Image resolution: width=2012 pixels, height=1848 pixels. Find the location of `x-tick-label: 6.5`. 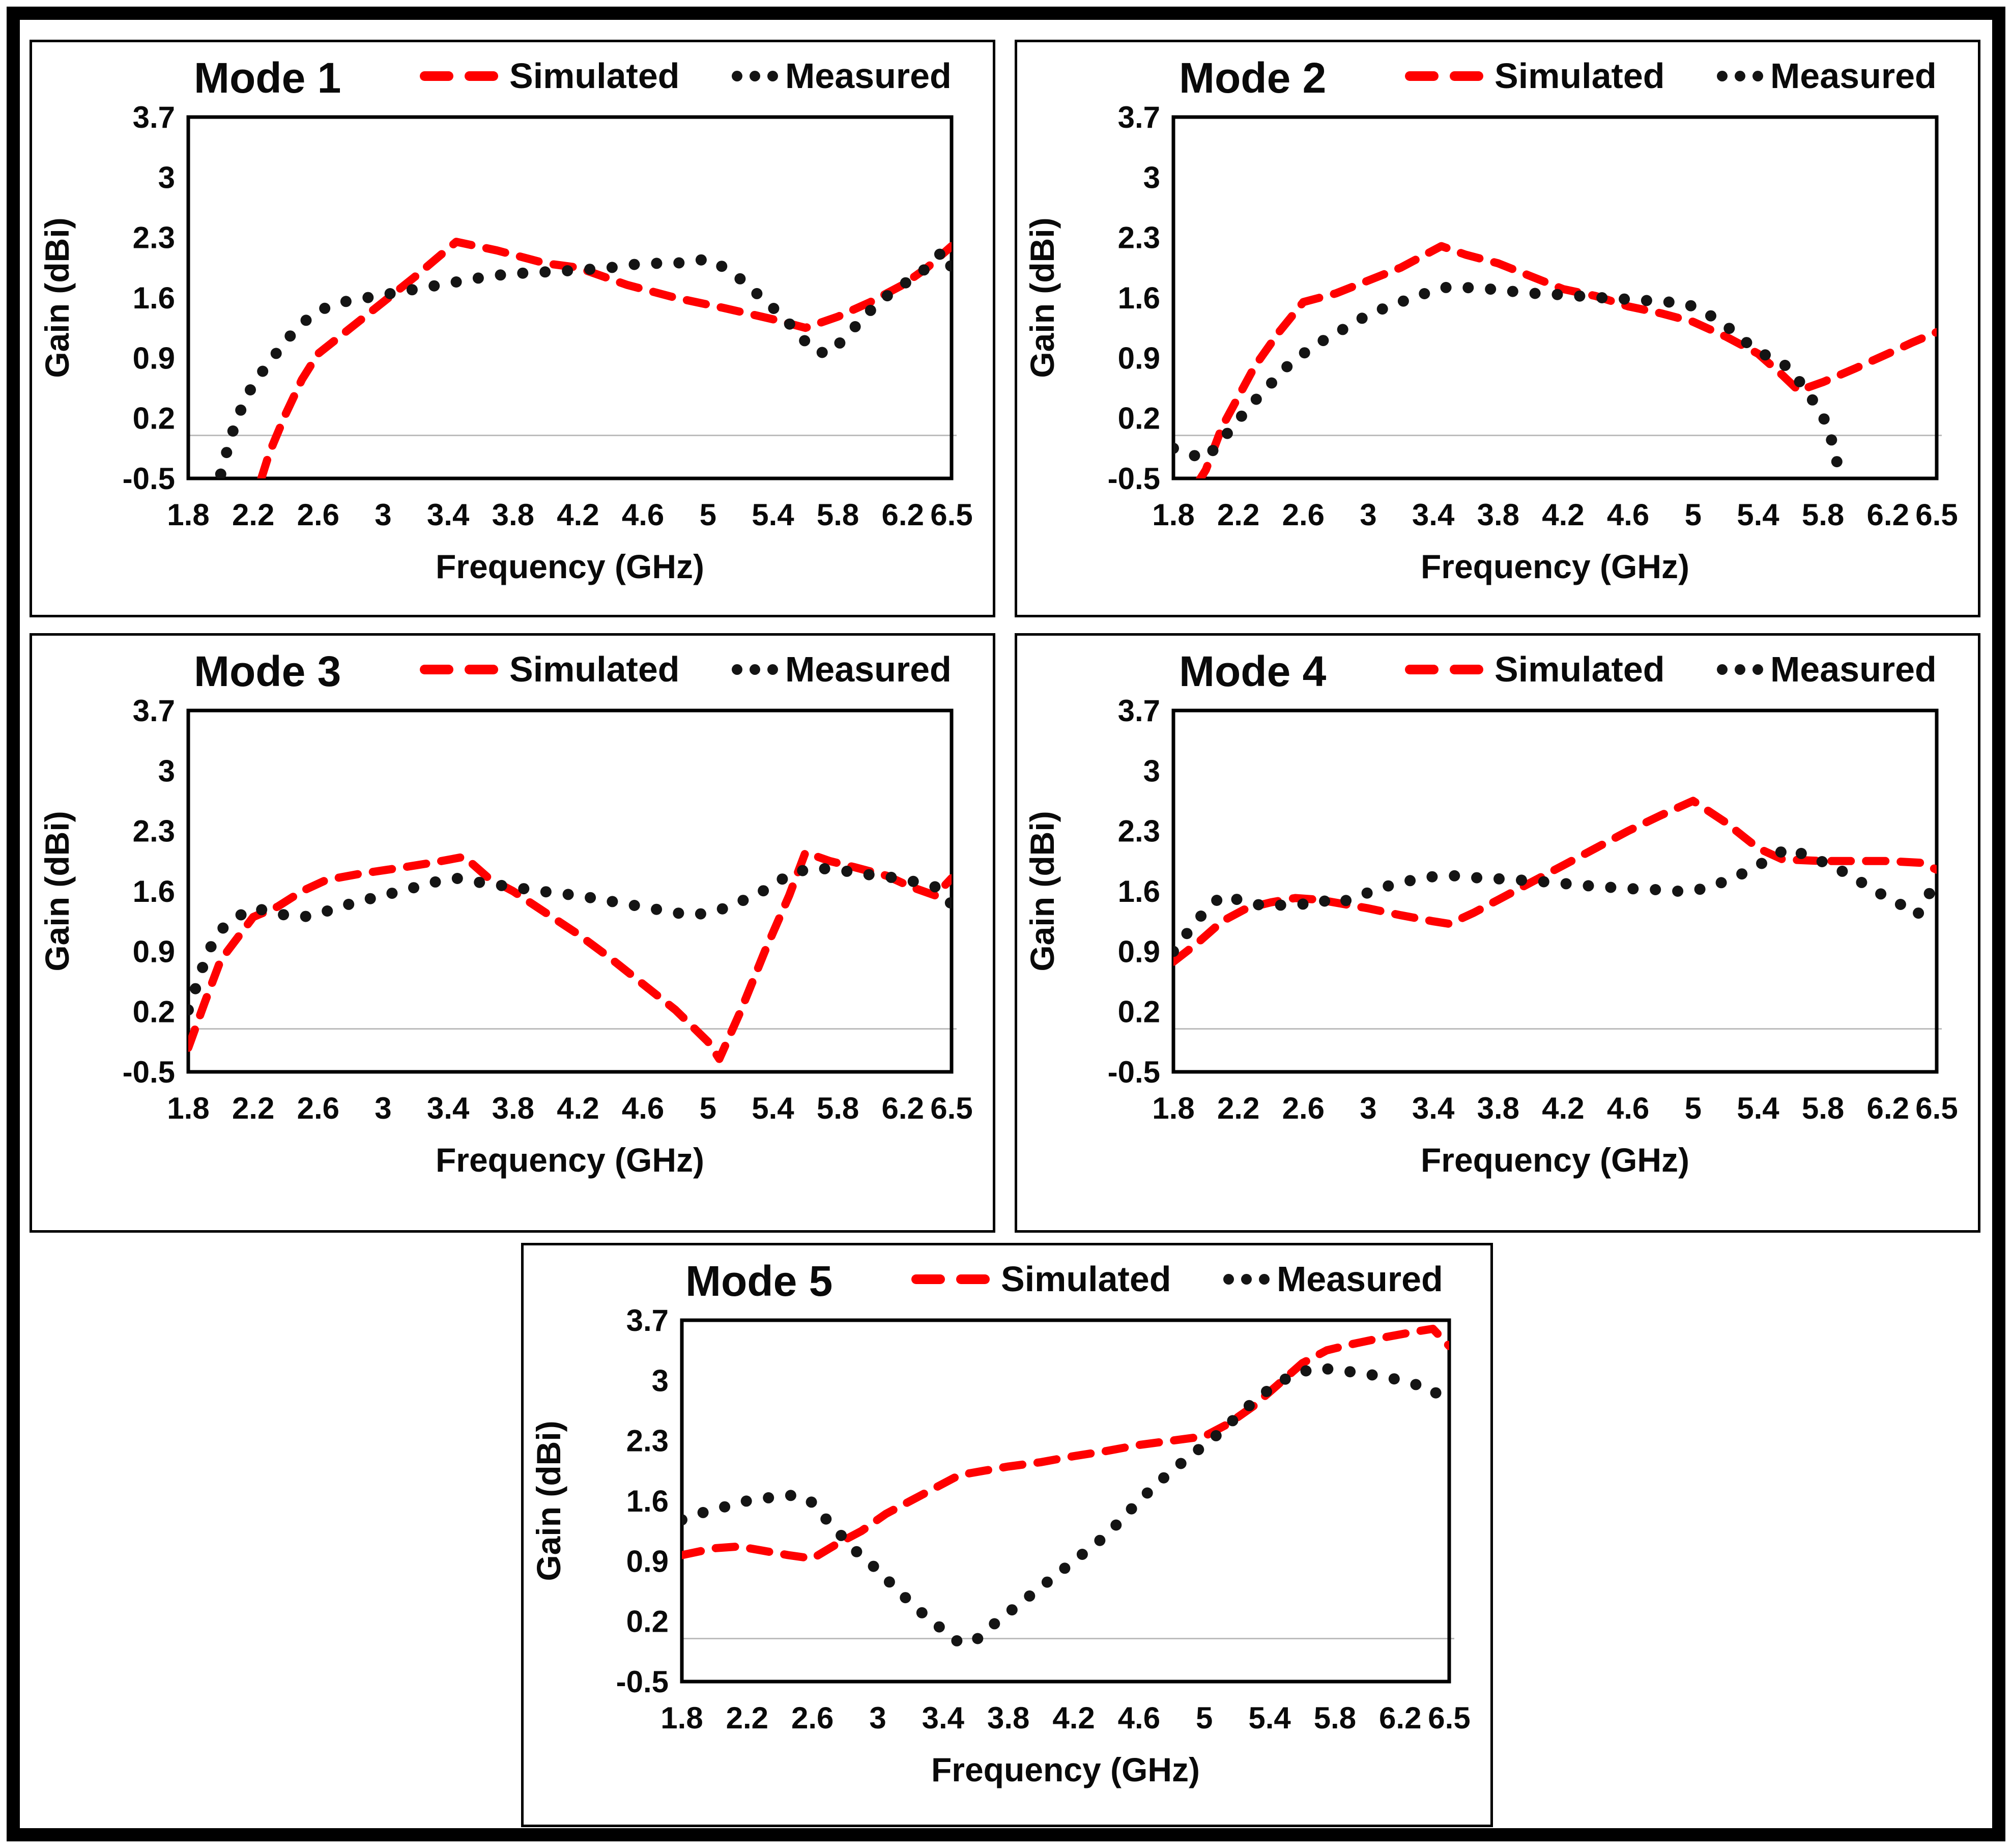

x-tick-label: 6.5 is located at coordinates (1936, 515).